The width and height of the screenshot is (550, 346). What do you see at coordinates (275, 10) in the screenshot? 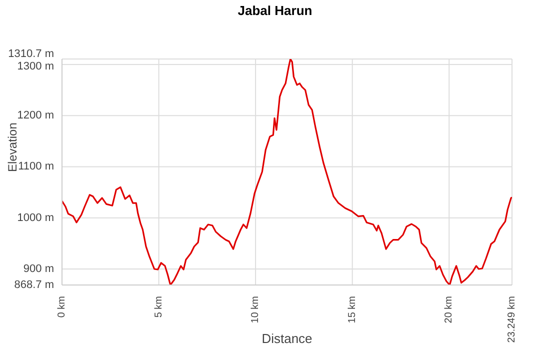
I see `chart-title: Jabal Harun` at bounding box center [275, 10].